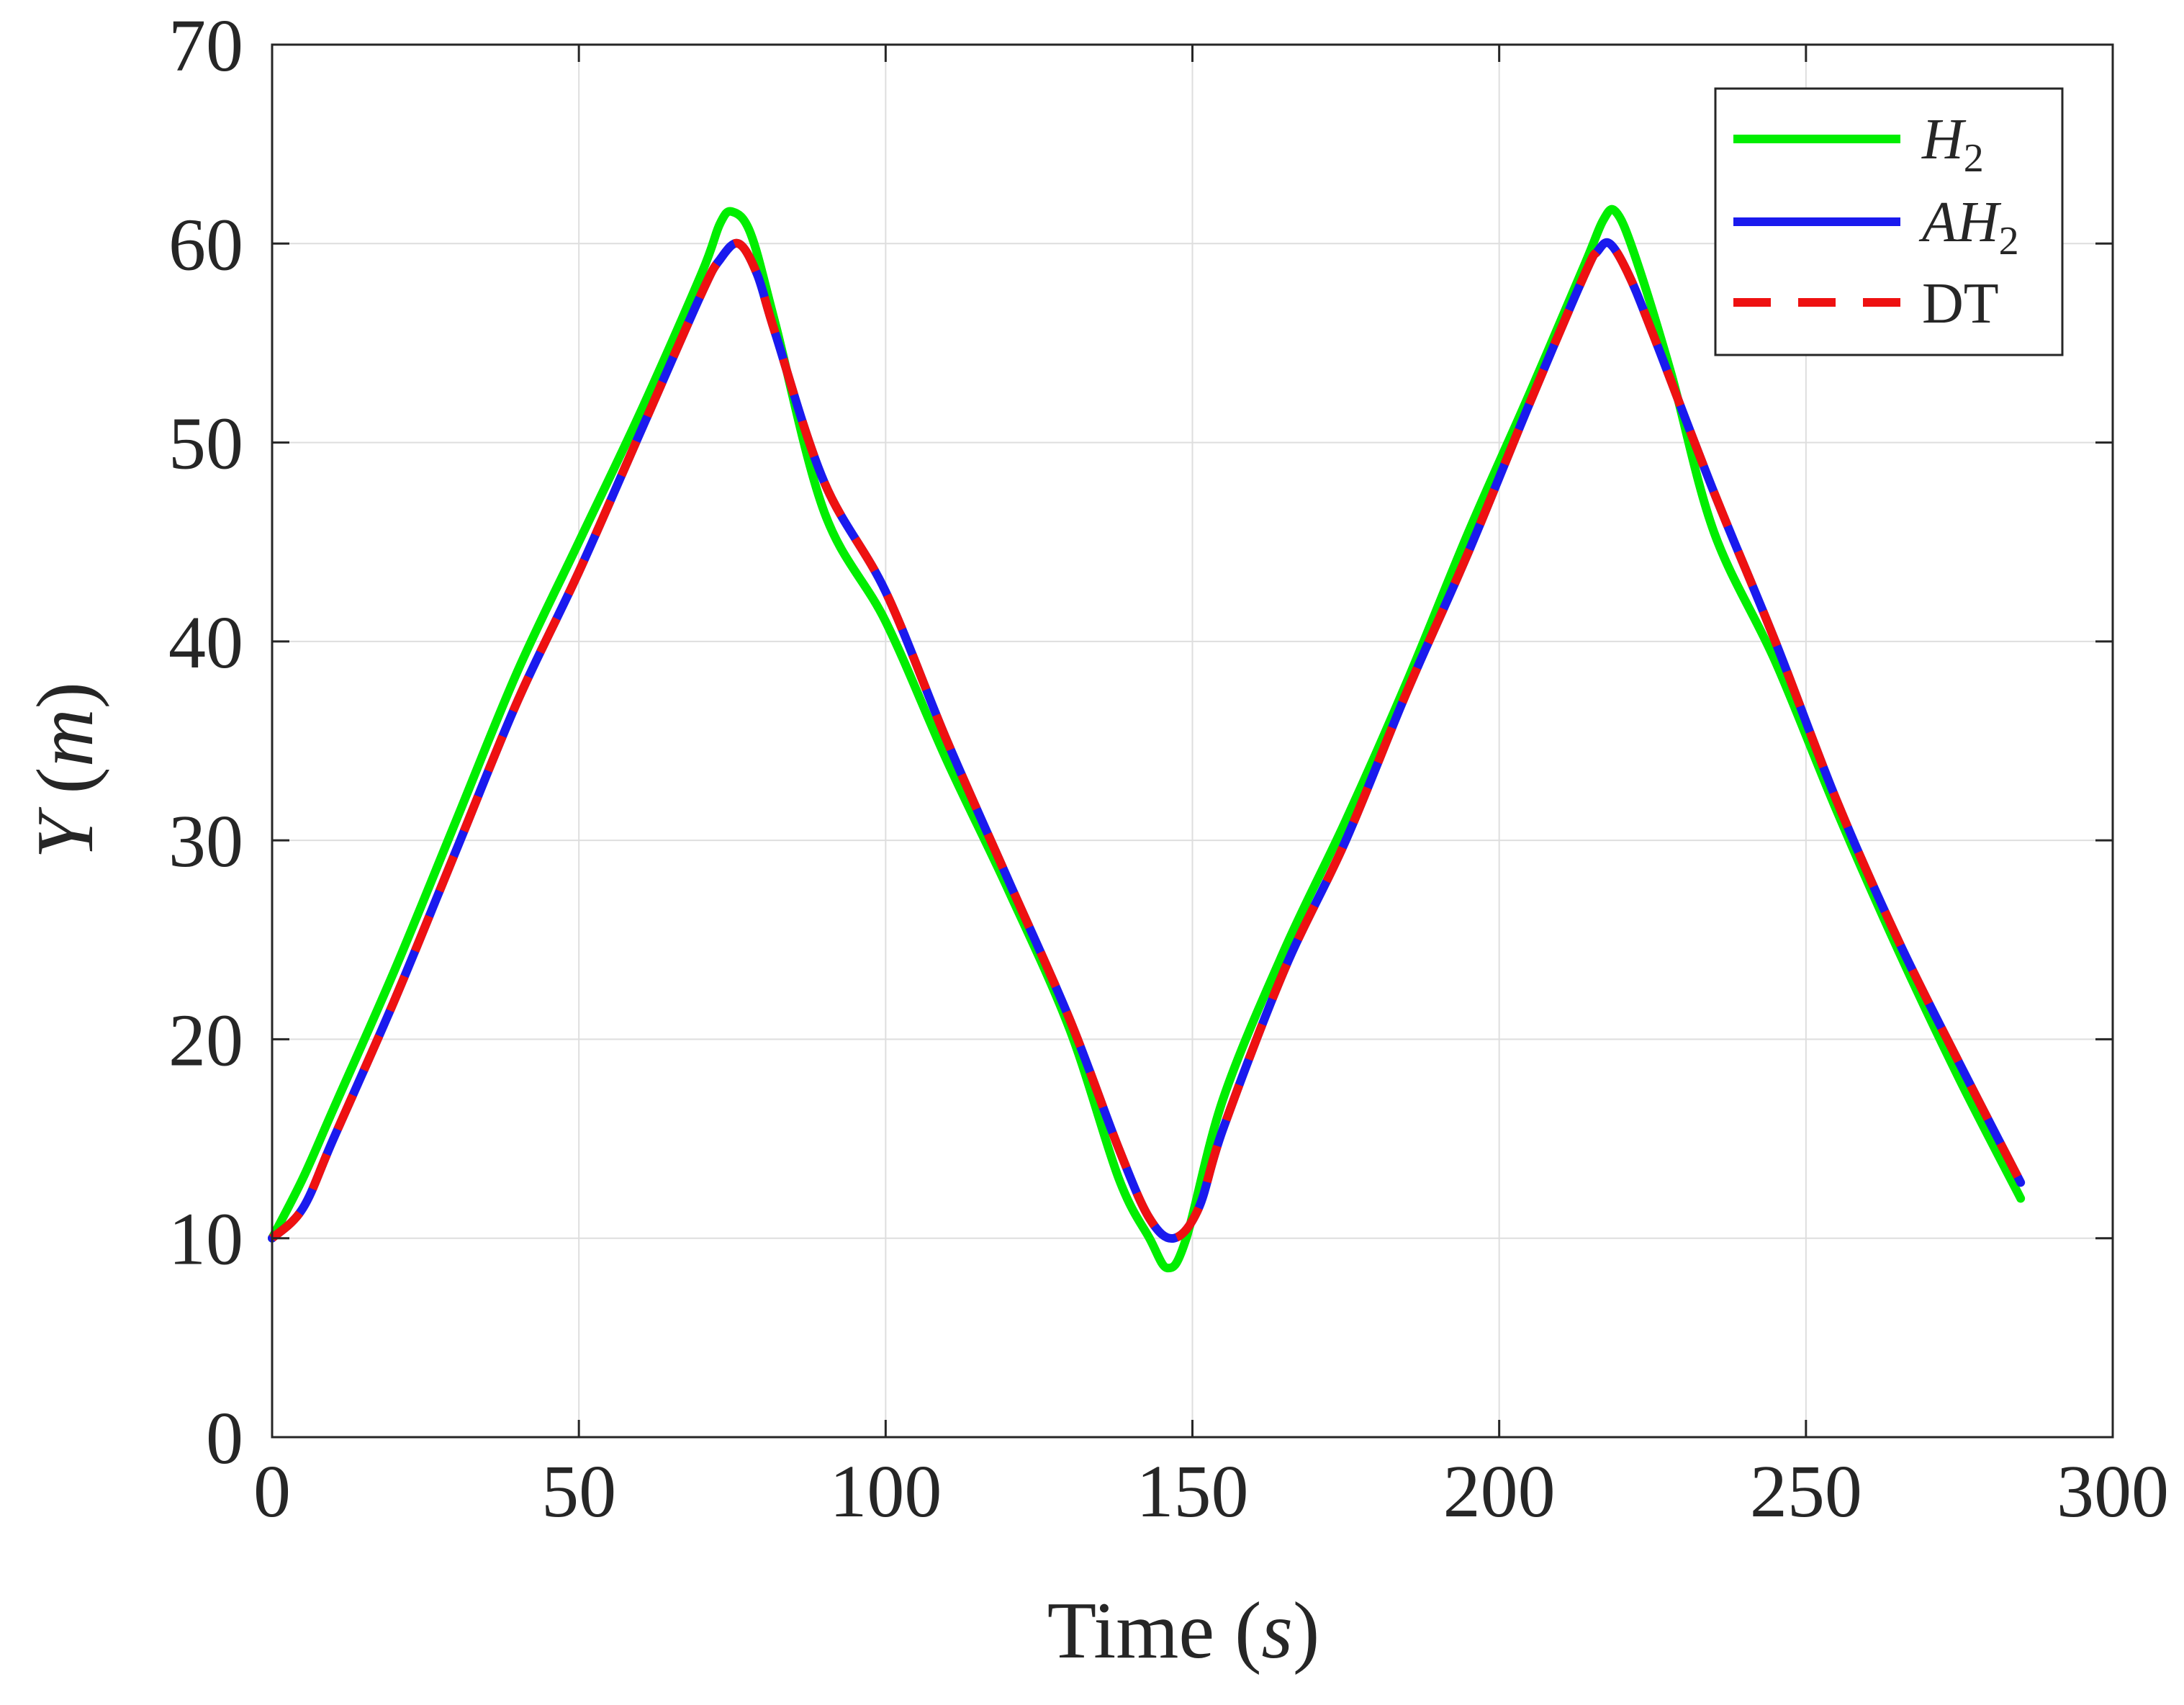  I want to click on x-tick-label: 250, so click(1806, 1491).